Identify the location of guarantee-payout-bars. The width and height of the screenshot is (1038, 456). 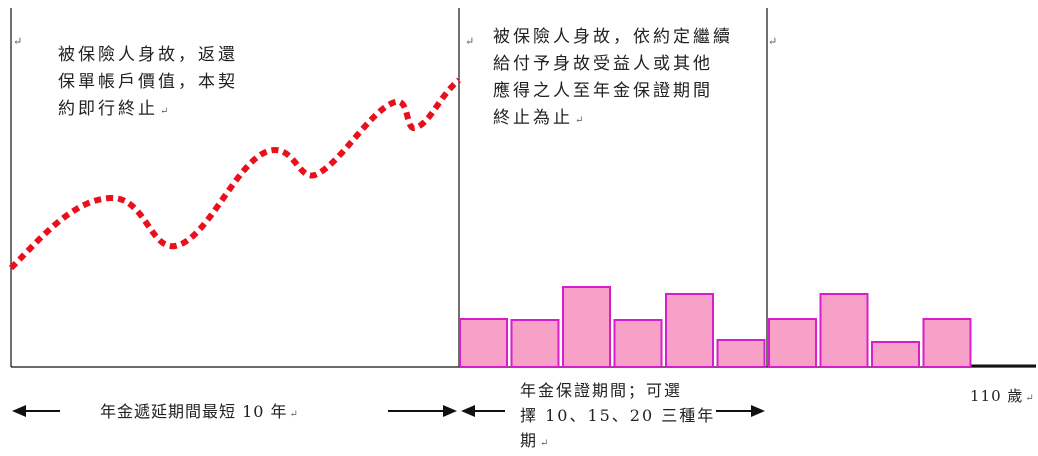
(612, 327).